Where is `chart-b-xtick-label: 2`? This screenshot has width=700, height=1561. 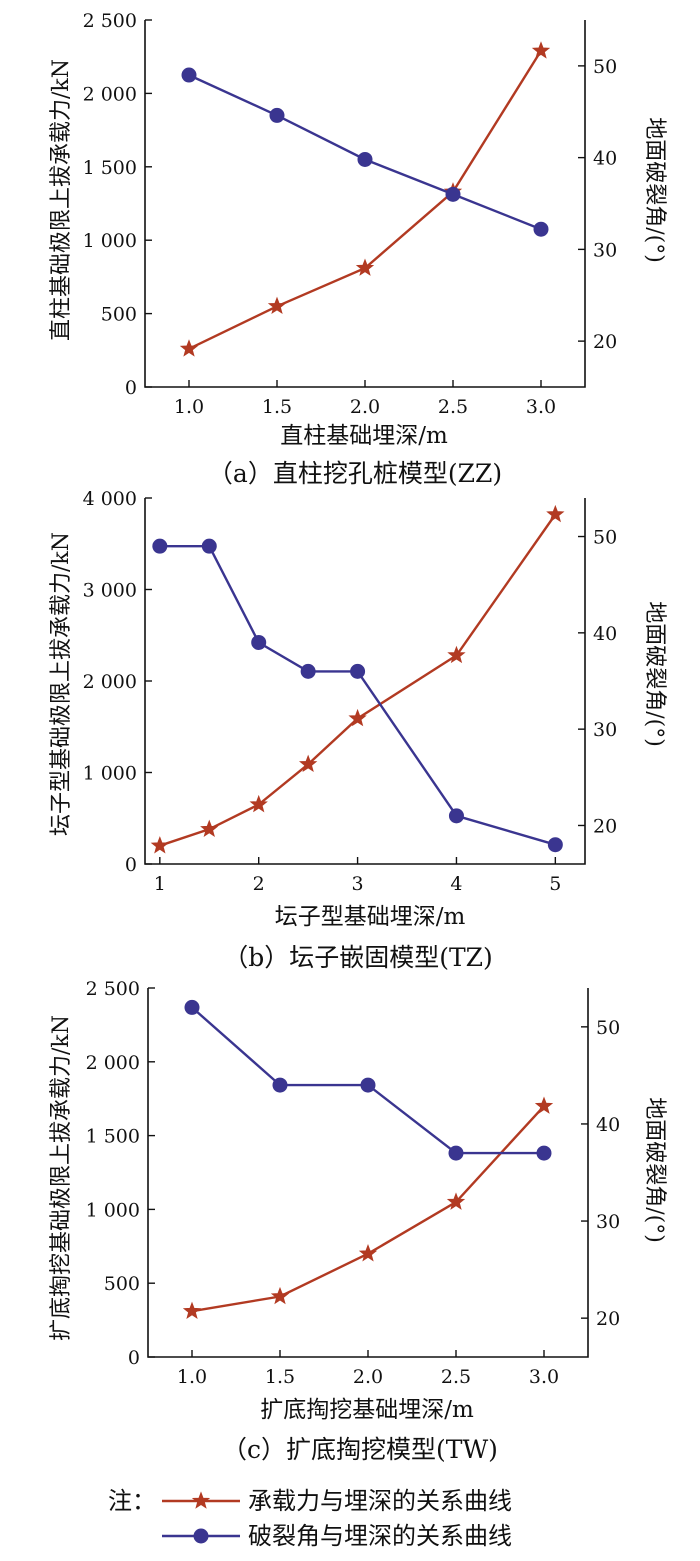 chart-b-xtick-label: 2 is located at coordinates (259, 884).